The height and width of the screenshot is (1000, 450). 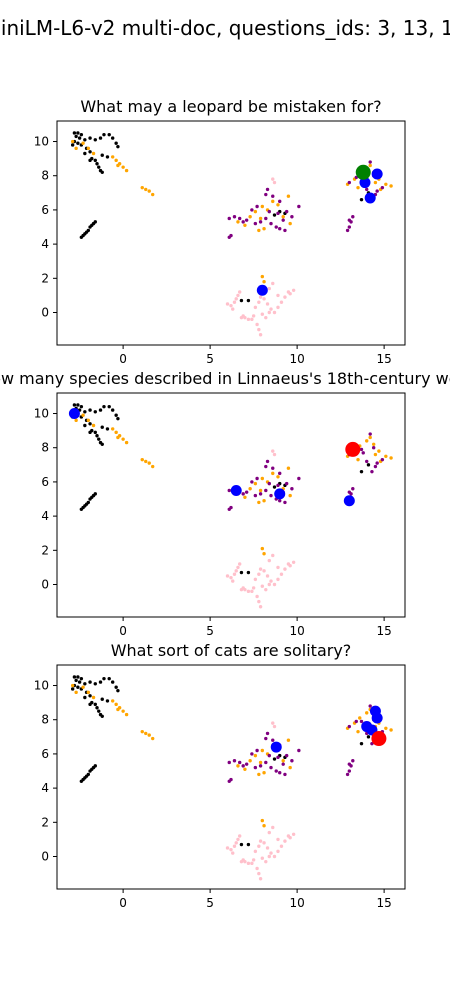 I want to click on x-tick-label: 15, so click(x=383, y=903).